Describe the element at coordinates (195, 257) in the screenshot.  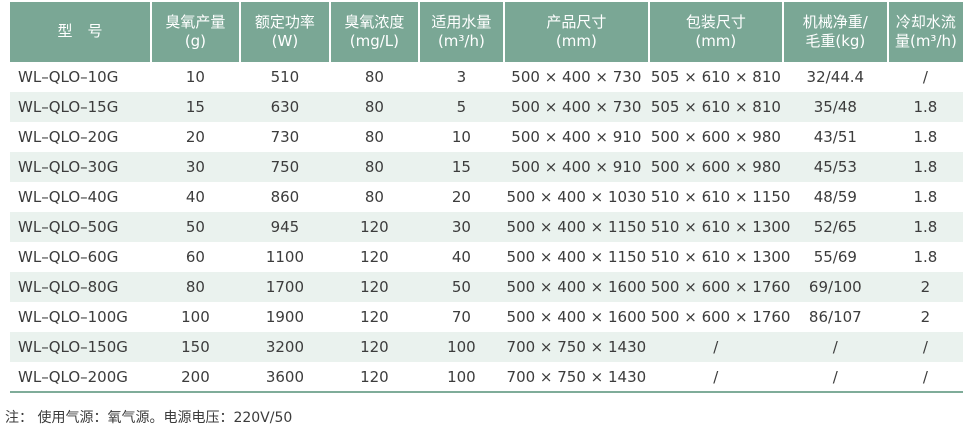
I see `table-cell: 60` at that location.